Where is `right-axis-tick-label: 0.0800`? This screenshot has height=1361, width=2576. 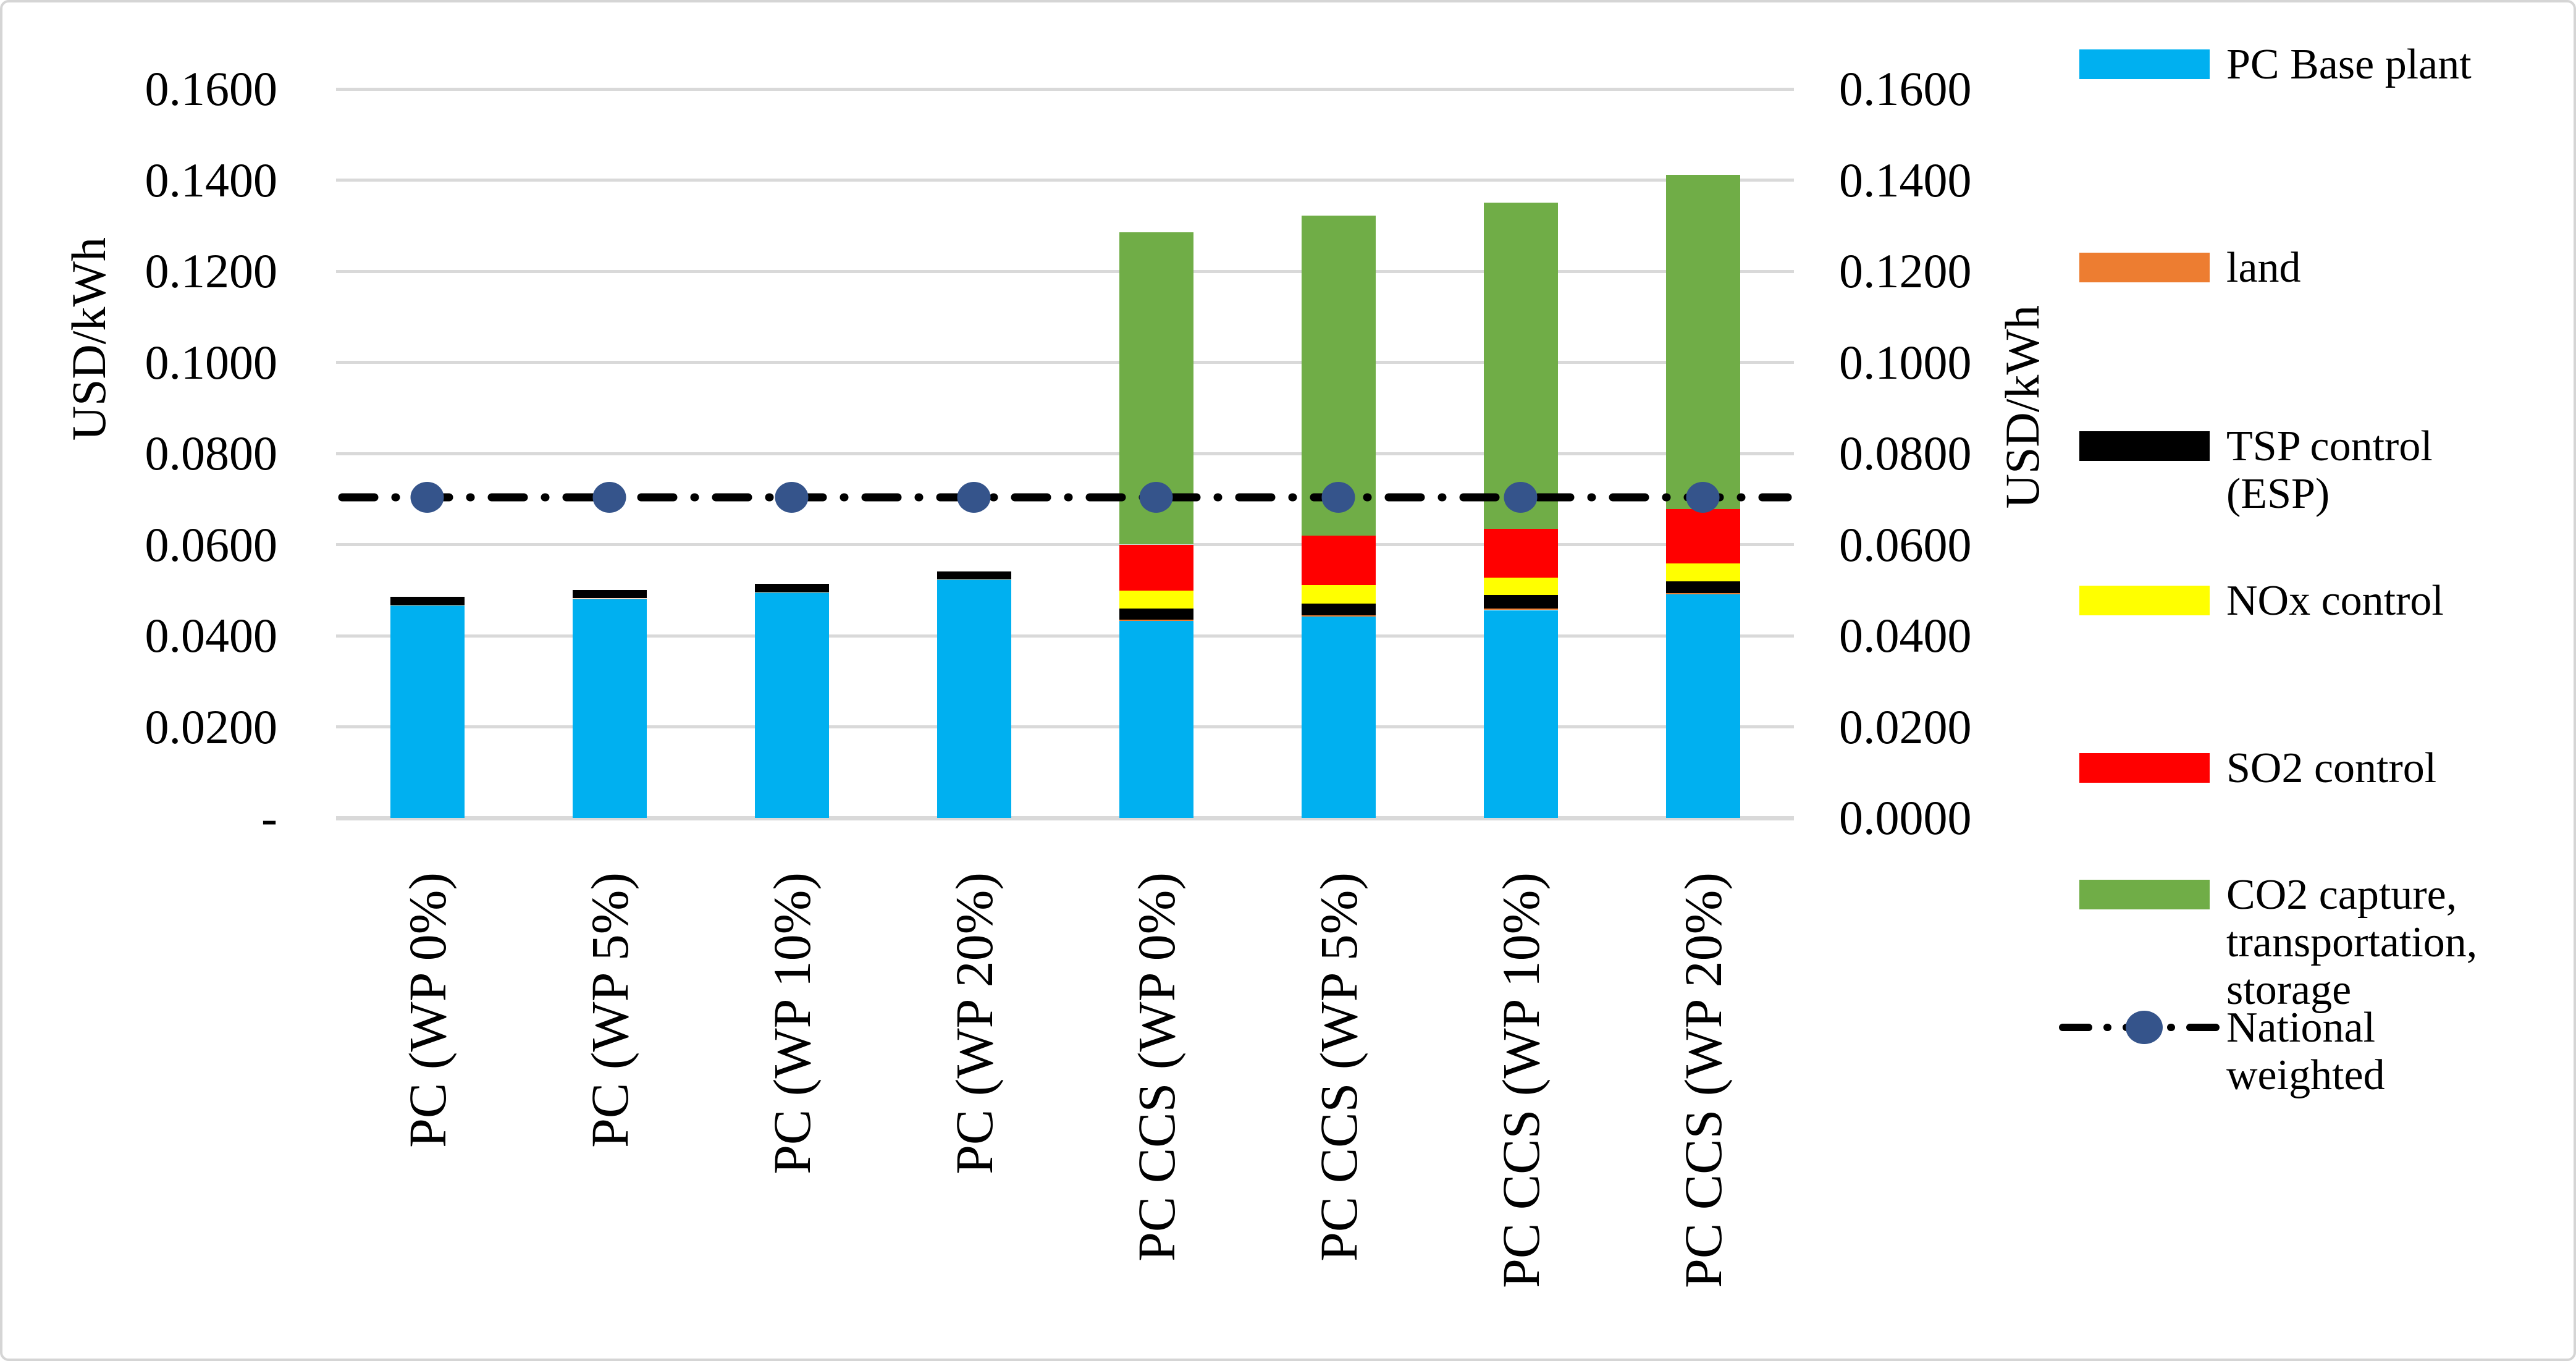
right-axis-tick-label: 0.0800 is located at coordinates (1905, 453).